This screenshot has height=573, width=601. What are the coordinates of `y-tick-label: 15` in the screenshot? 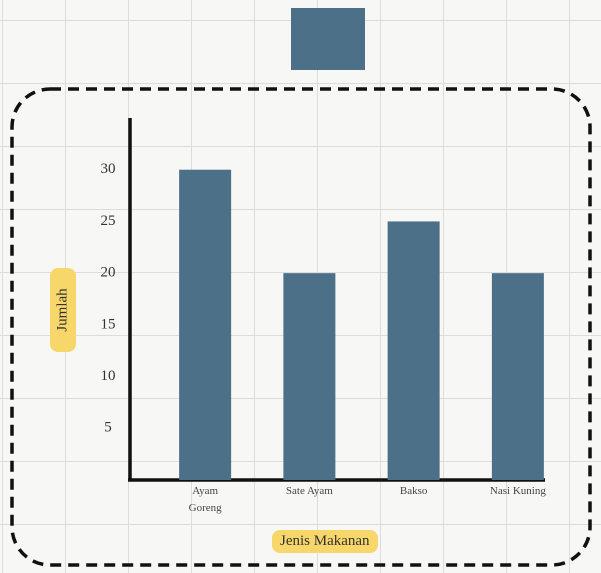 It's located at (108, 324).